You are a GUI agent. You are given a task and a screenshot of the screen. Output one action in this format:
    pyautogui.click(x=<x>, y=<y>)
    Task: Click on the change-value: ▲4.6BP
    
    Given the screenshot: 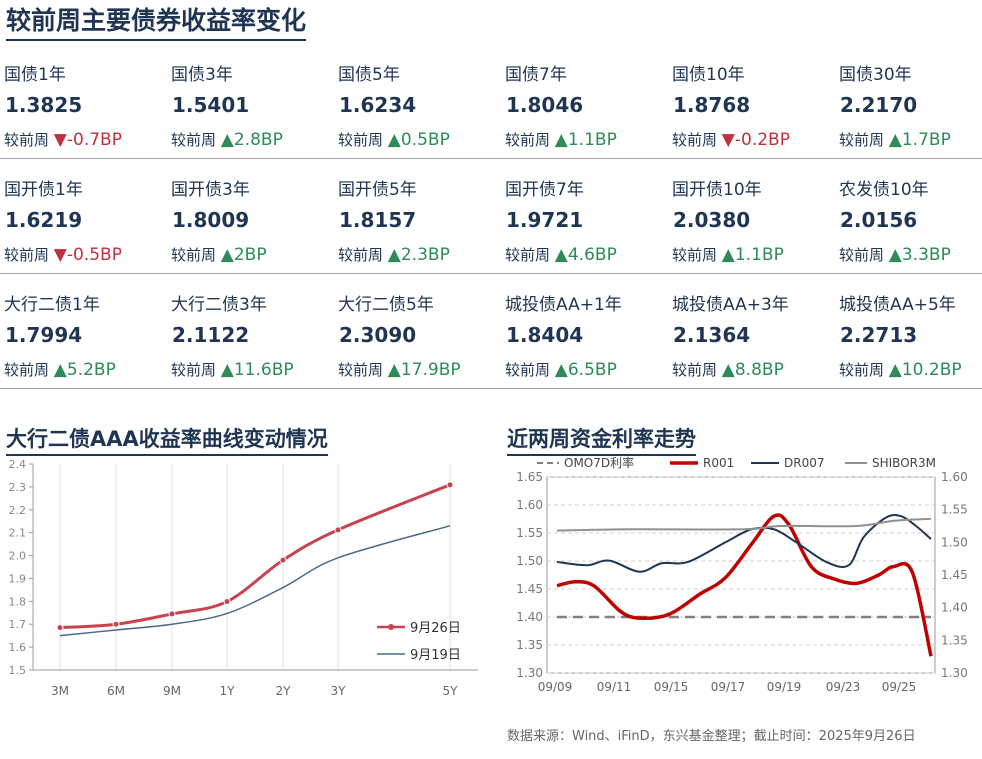 What is the action you would take?
    pyautogui.click(x=585, y=255)
    